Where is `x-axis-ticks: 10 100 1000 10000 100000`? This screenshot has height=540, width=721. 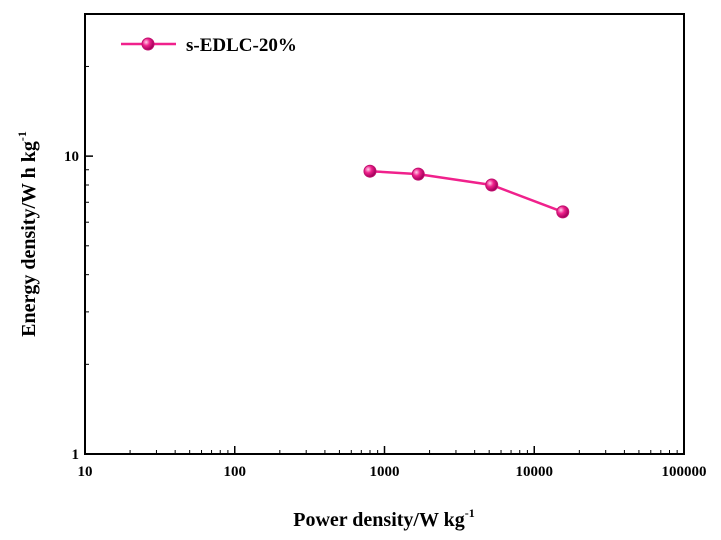 x-axis-ticks: 10 100 1000 10000 100000 is located at coordinates (392, 463).